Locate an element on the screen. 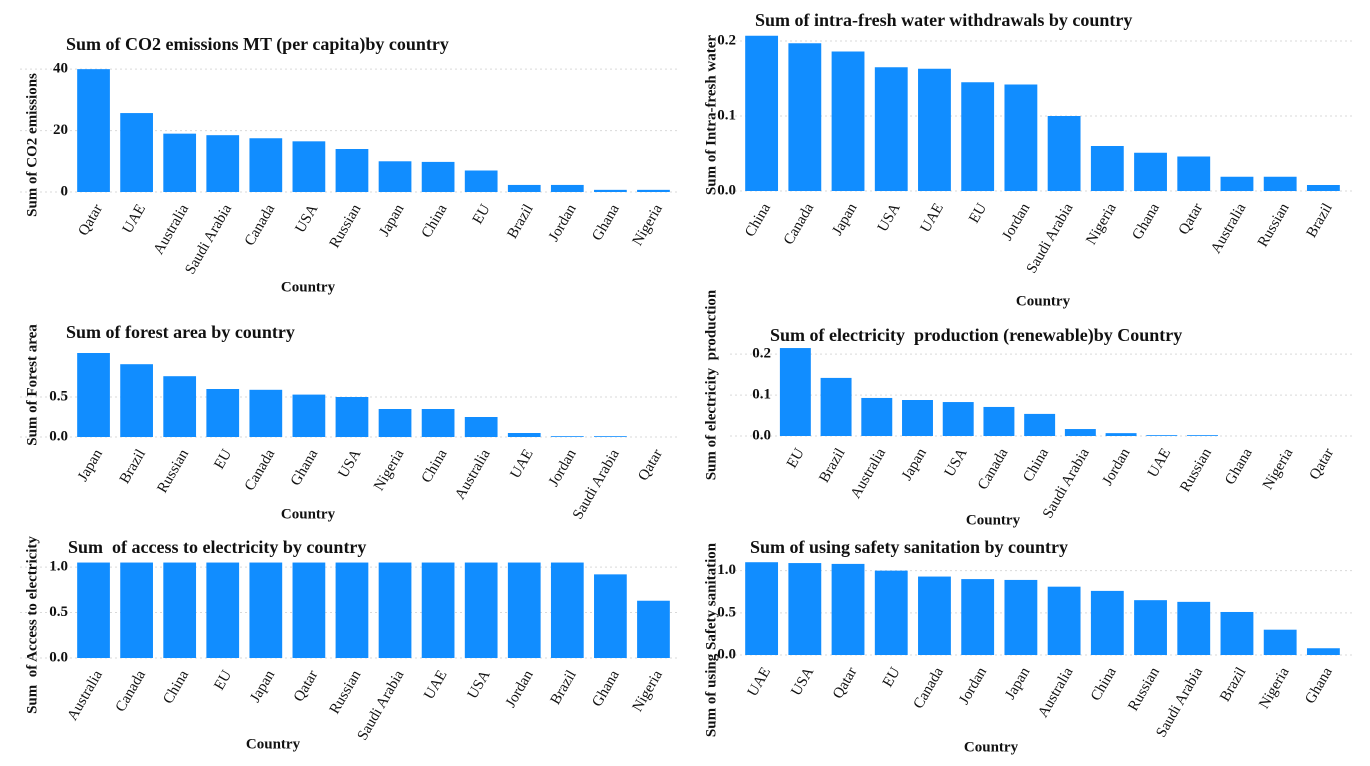 Image resolution: width=1370 pixels, height=766 pixels. x-tick-label: Canada is located at coordinates (993, 468).